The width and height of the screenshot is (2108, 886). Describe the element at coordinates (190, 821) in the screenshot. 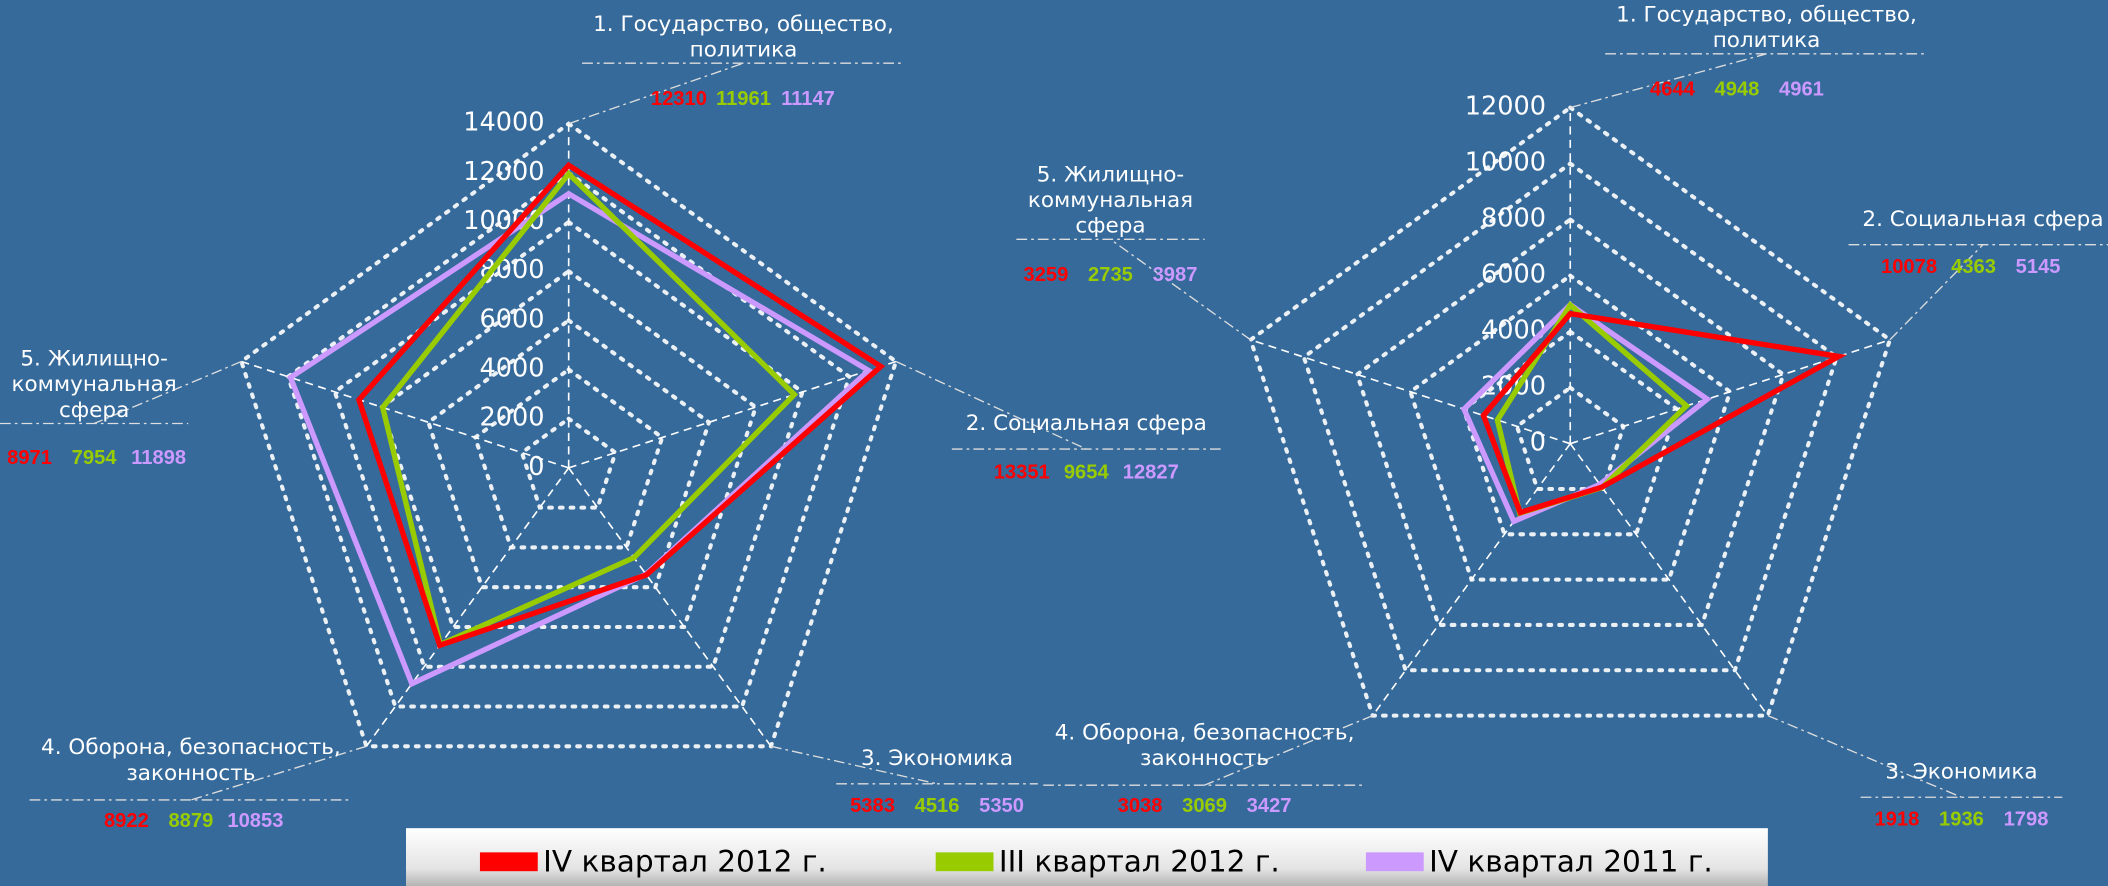

I see `data-label: 8879` at that location.